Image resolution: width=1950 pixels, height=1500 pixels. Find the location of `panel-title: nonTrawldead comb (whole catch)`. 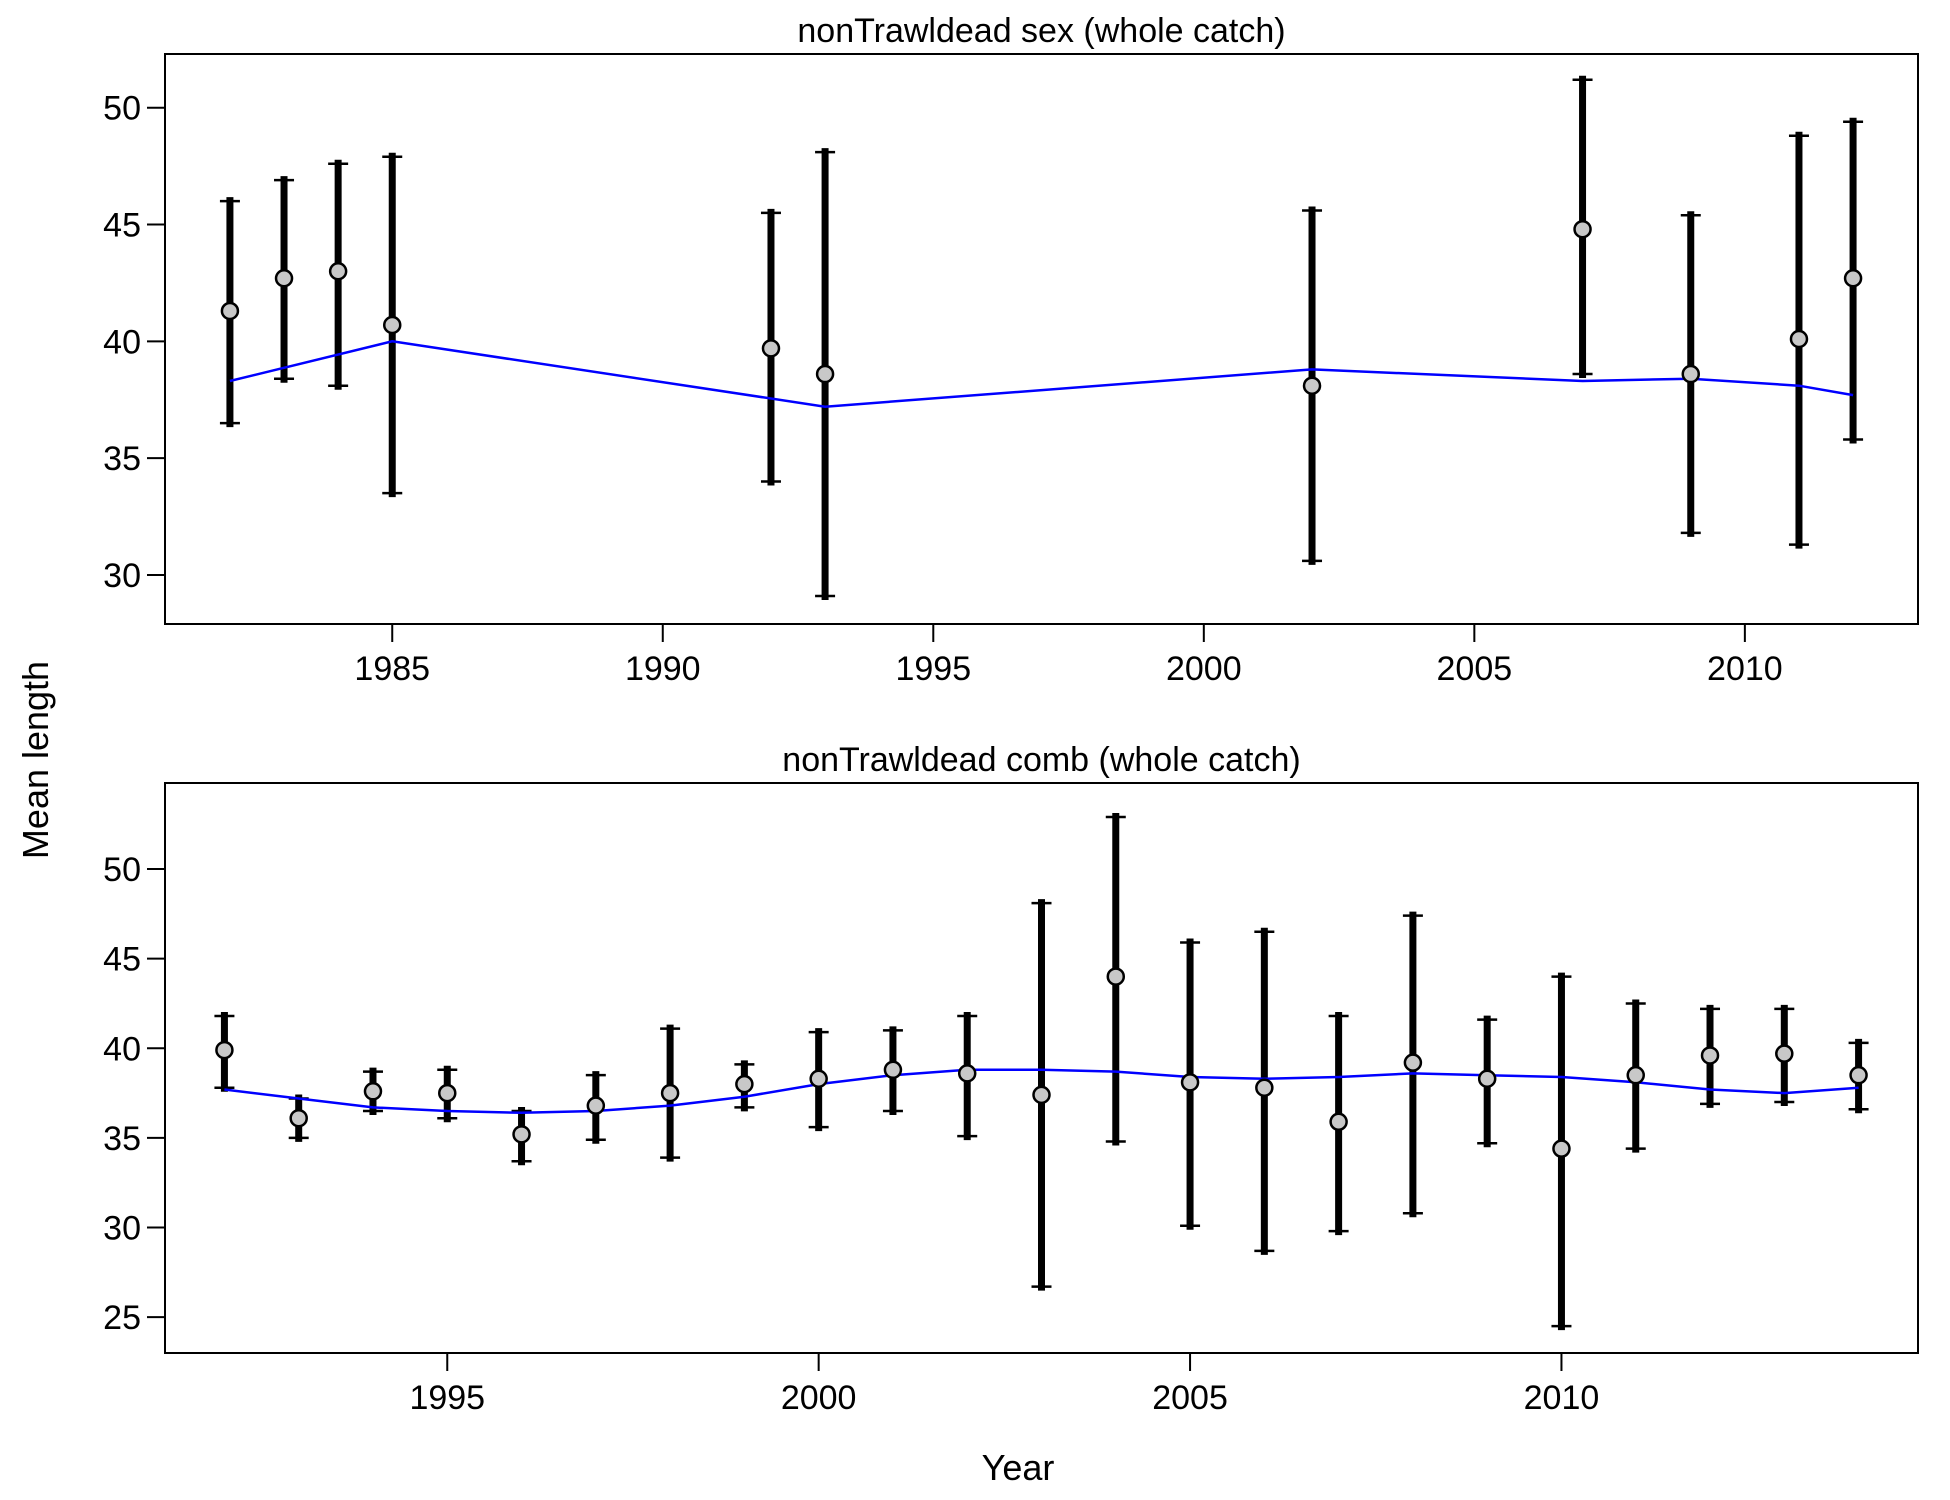

panel-title: nonTrawldead comb (whole catch) is located at coordinates (1041, 760).